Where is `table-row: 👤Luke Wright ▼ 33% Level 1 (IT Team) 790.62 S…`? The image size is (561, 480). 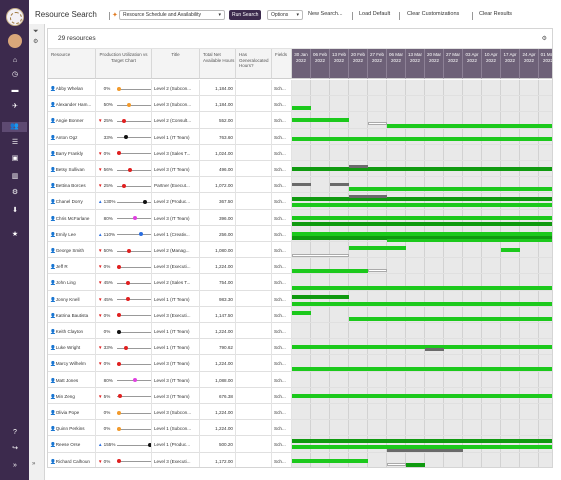
table-row: 👤Luke Wright ▼ 33% Level 1 (IT Team) 790.62 S… is located at coordinates (300, 348).